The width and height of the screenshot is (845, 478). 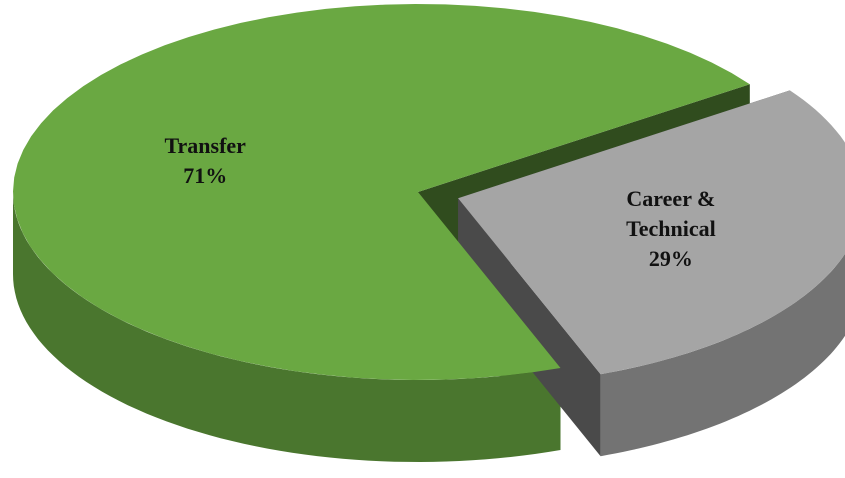 I want to click on slice-label: Career & Technical 29%, so click(x=671, y=229).